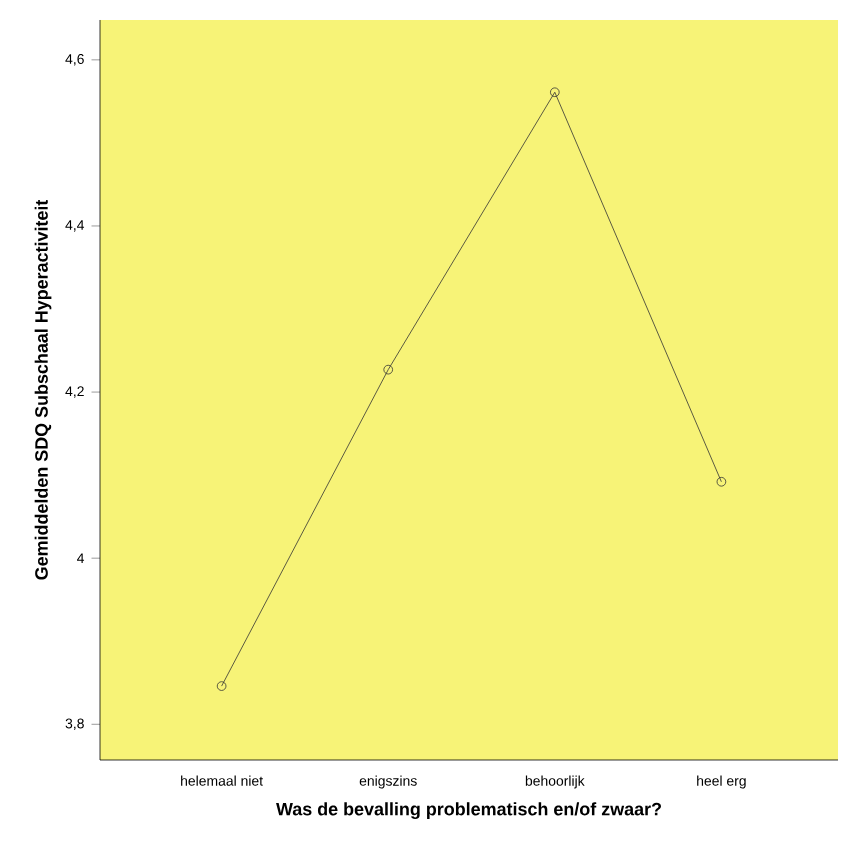 This screenshot has height=844, width=842. What do you see at coordinates (468, 811) in the screenshot?
I see `x-axis-title: Was de bevalling problematisch en/of zwaar?` at bounding box center [468, 811].